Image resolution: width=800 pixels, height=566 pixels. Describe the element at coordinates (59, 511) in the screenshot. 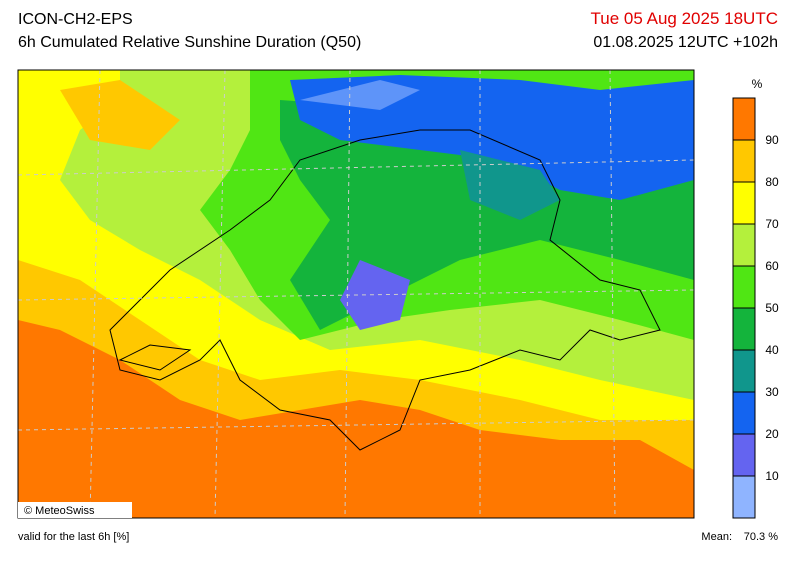

I see `copyright: © MeteoSwiss` at that location.